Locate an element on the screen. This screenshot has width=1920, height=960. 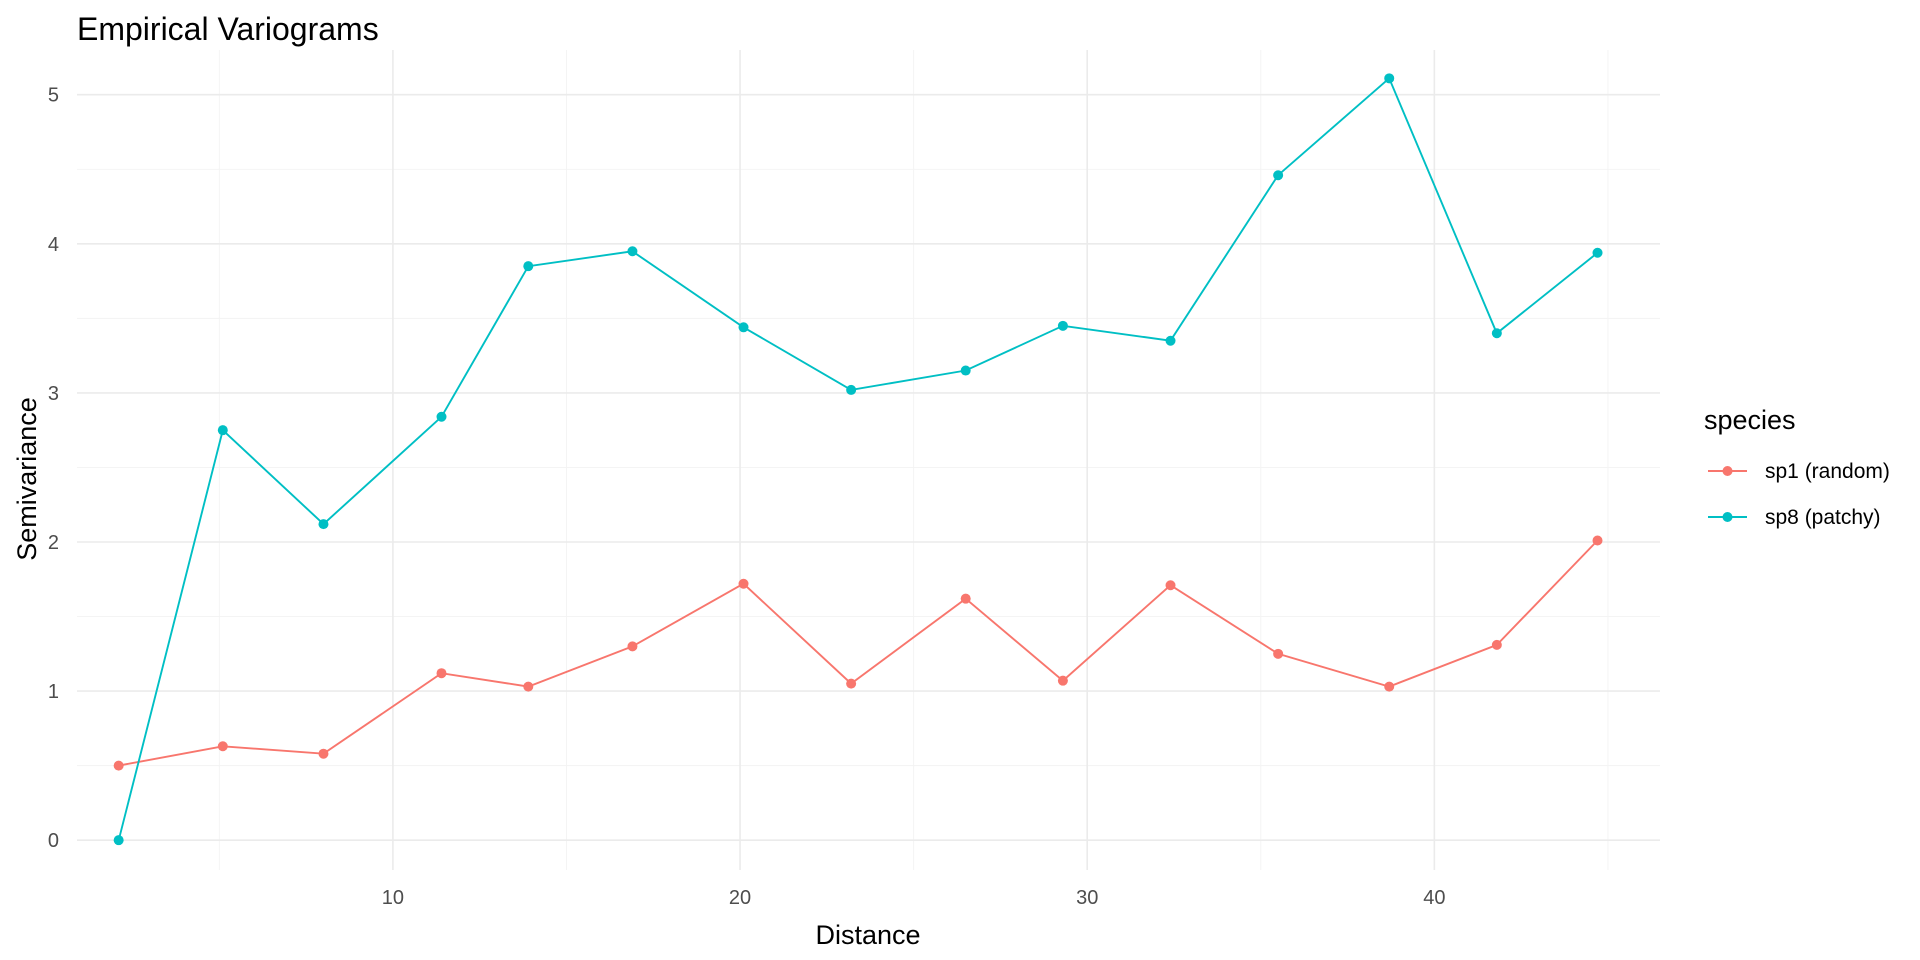
y-tick-label: 2 is located at coordinates (53, 543).